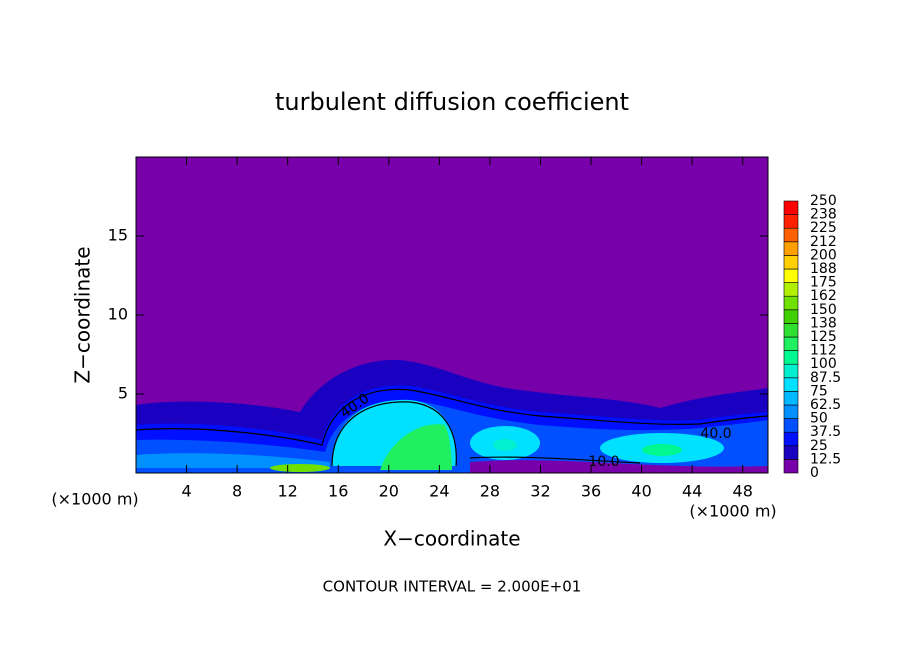 The height and width of the screenshot is (654, 904). What do you see at coordinates (825, 459) in the screenshot?
I see `colorbar-label: 12.5` at bounding box center [825, 459].